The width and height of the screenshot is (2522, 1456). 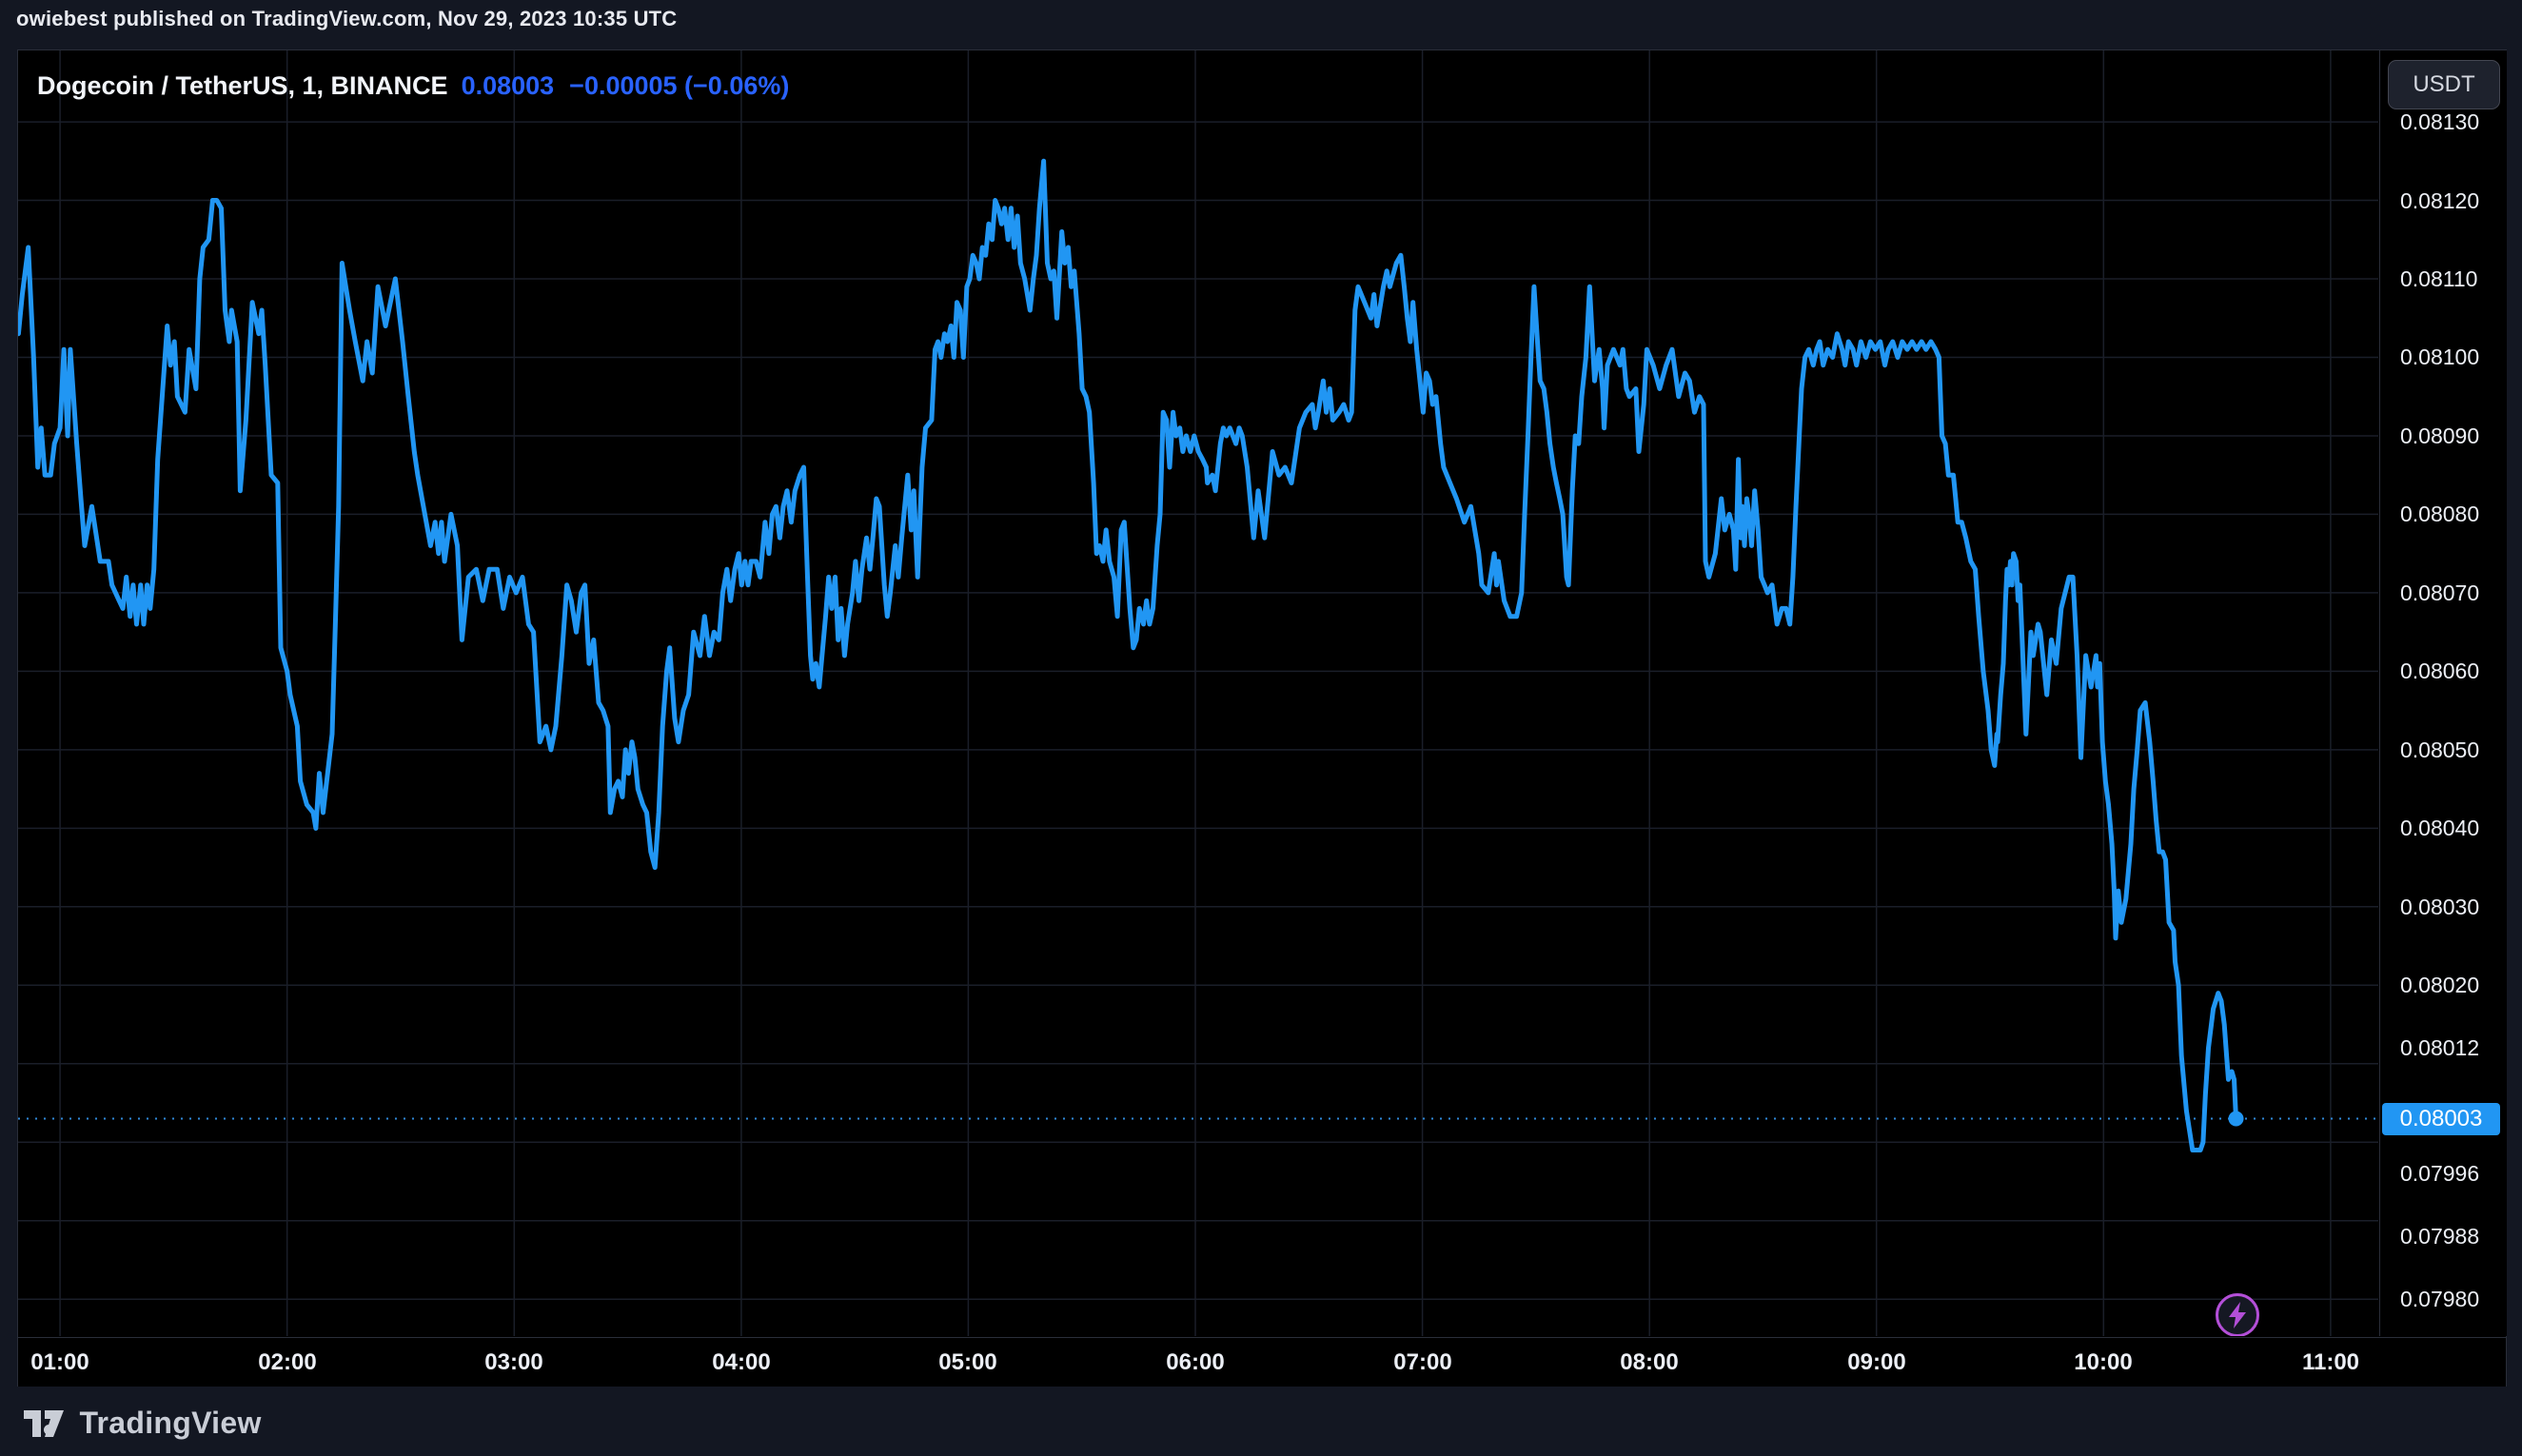 What do you see at coordinates (2440, 750) in the screenshot?
I see `price-axis-label: 0.08050` at bounding box center [2440, 750].